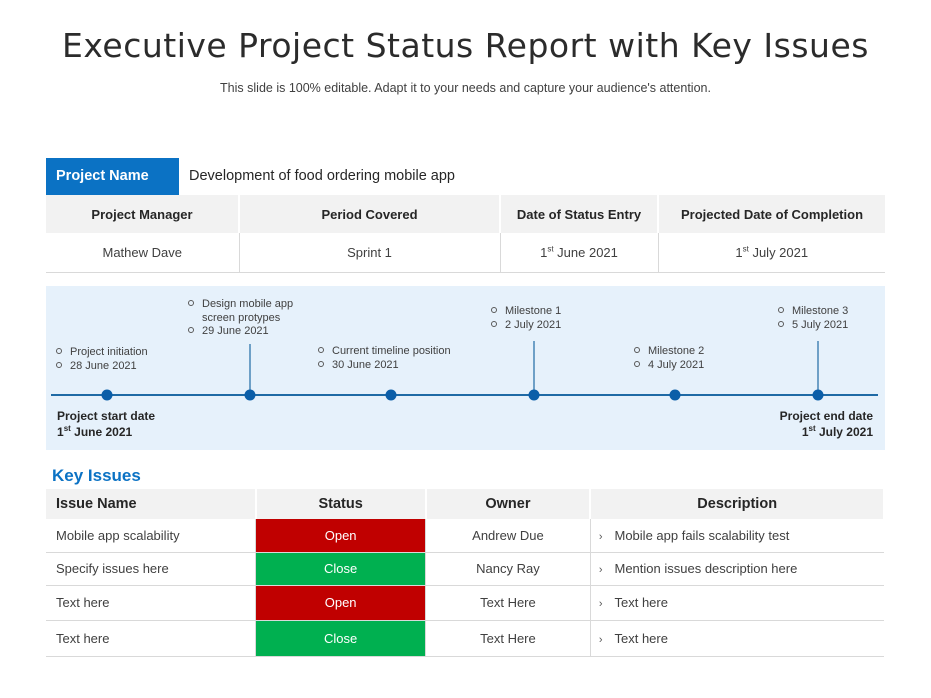  Describe the element at coordinates (508, 569) in the screenshot. I see `issue-owner: Nancy Ray` at that location.